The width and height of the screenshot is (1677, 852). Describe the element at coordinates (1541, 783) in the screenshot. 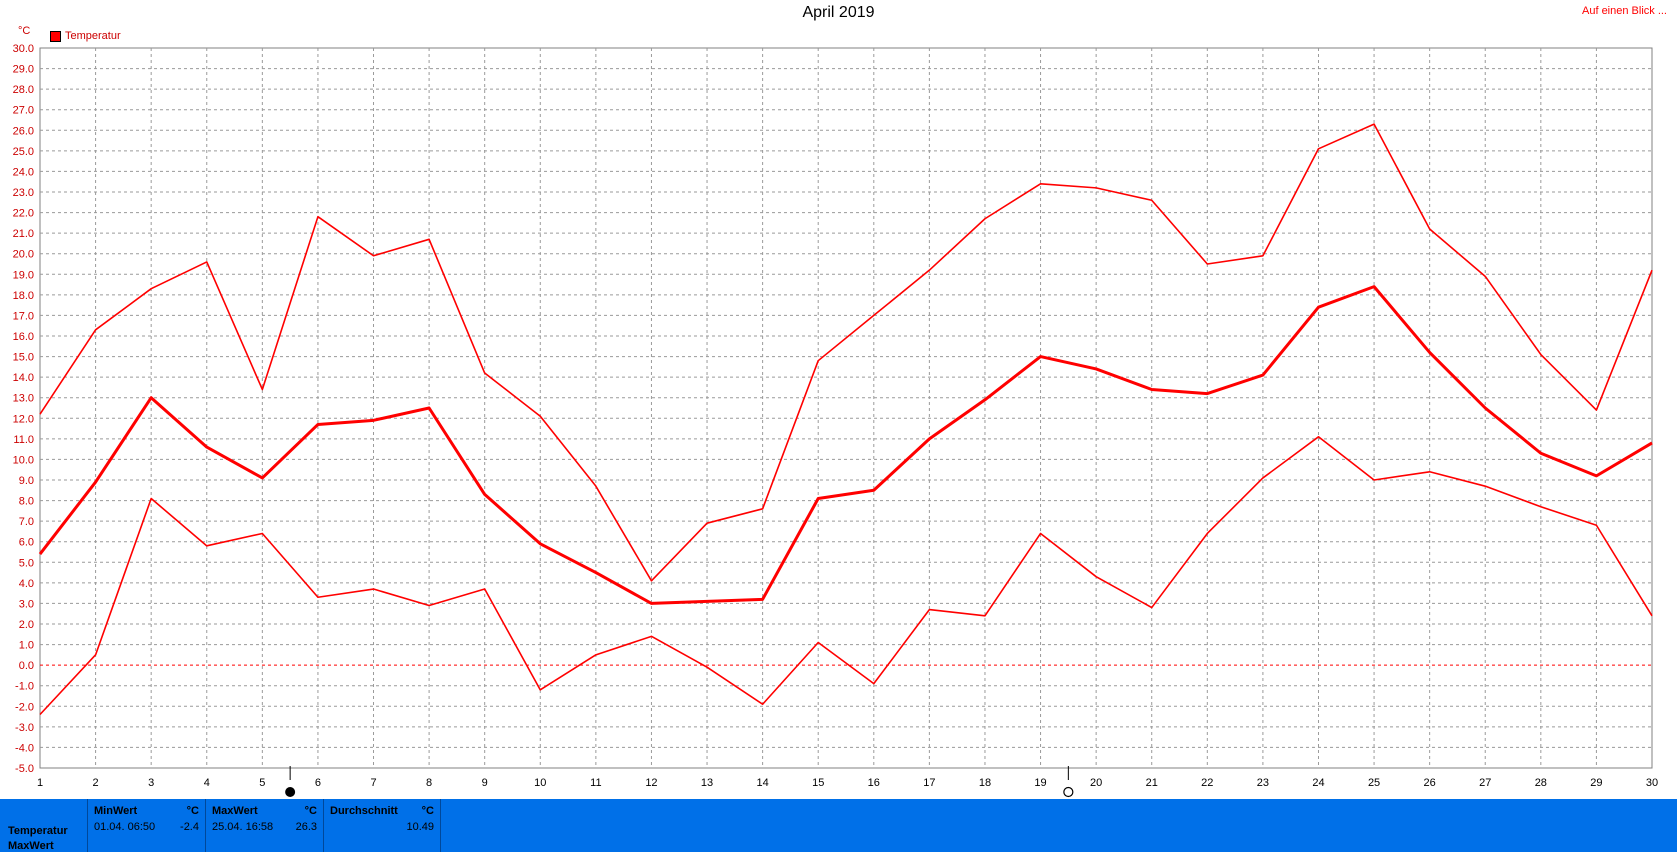

I see `x-tick-label: 28` at that location.